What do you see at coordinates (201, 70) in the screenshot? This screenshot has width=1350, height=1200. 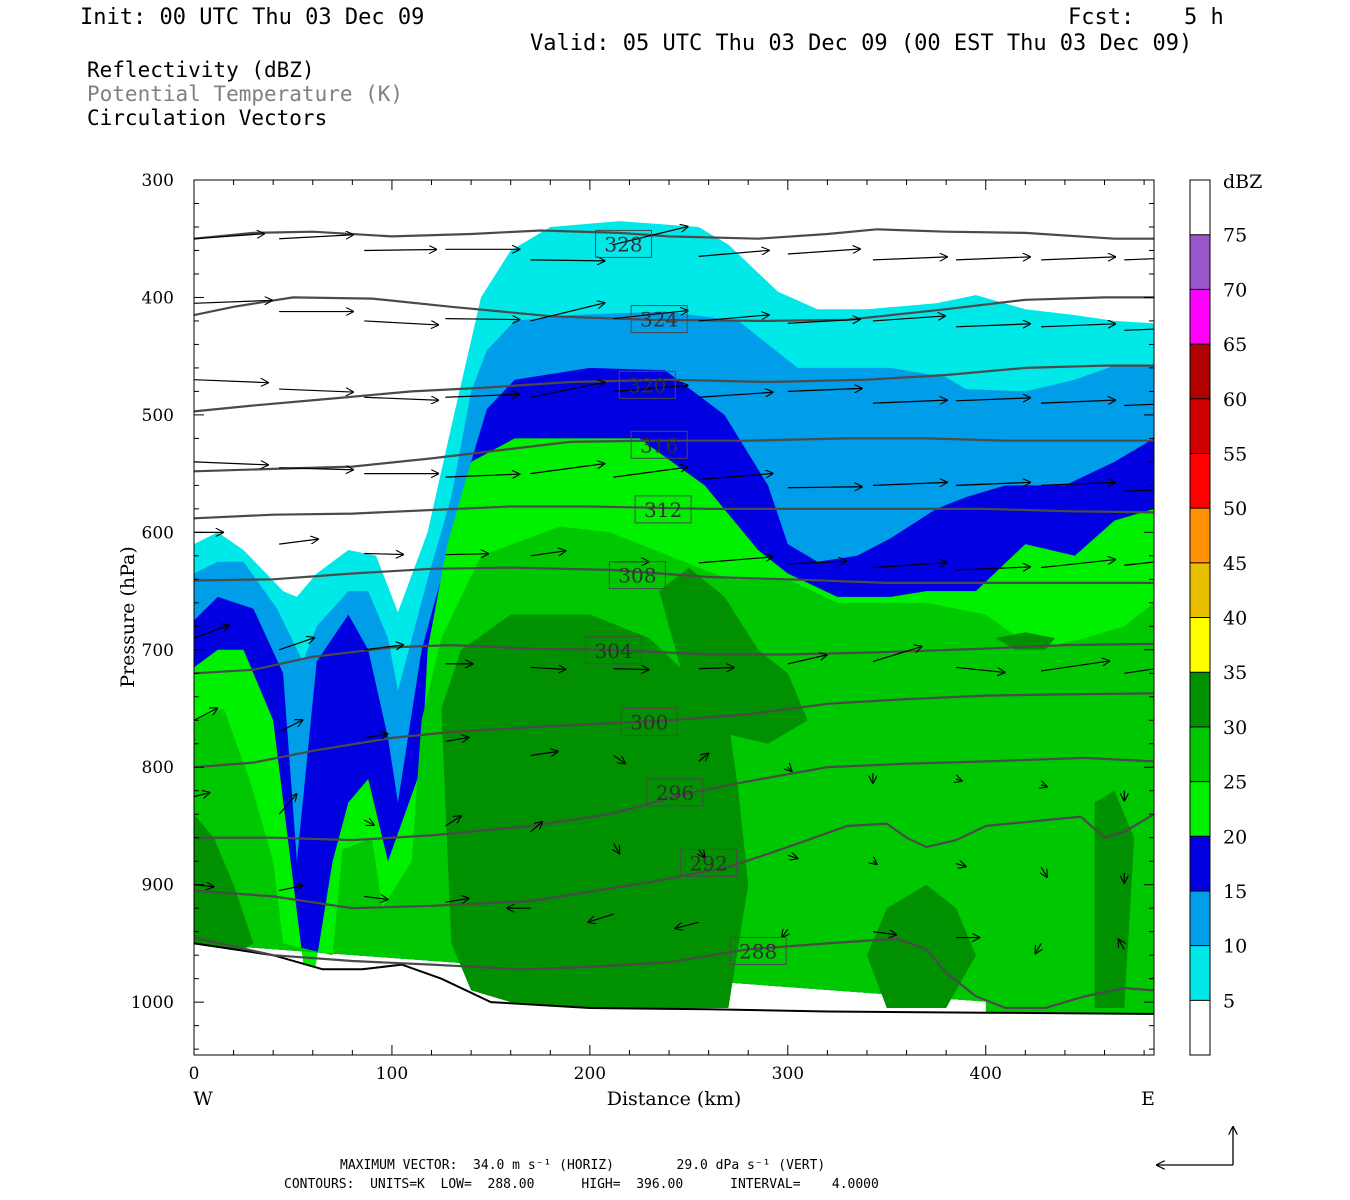 I see `field-label-reflectivity: Reflectivity (dBZ)` at bounding box center [201, 70].